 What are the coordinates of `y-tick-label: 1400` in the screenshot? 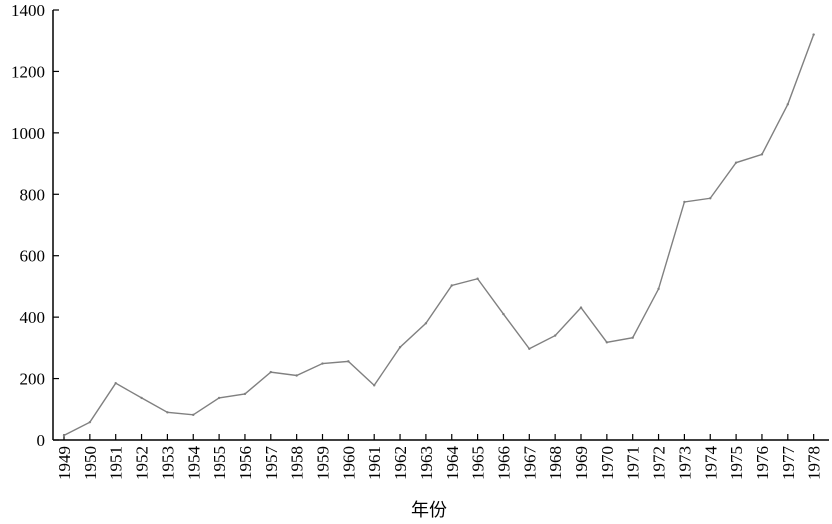 It's located at (28, 10).